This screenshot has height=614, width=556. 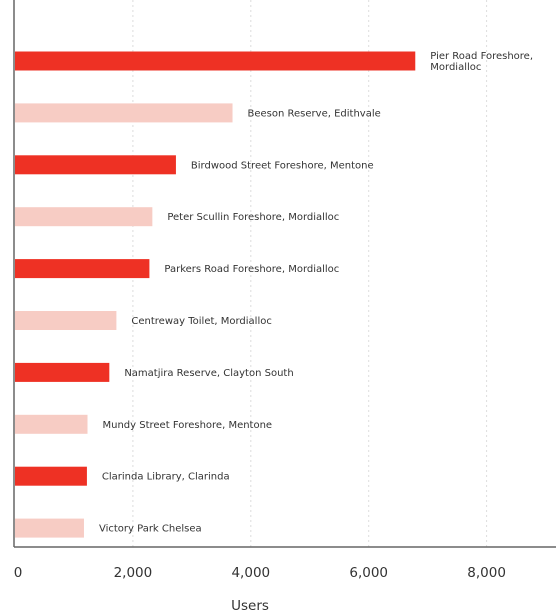 What do you see at coordinates (18, 573) in the screenshot?
I see `x-tick-label-0: 0` at bounding box center [18, 573].